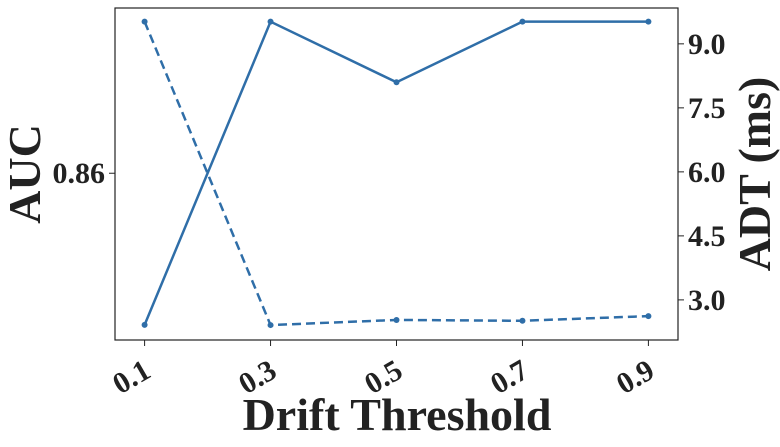 The height and width of the screenshot is (447, 780). What do you see at coordinates (754, 174) in the screenshot?
I see `y2-axis-label: ADT (ms)` at bounding box center [754, 174].